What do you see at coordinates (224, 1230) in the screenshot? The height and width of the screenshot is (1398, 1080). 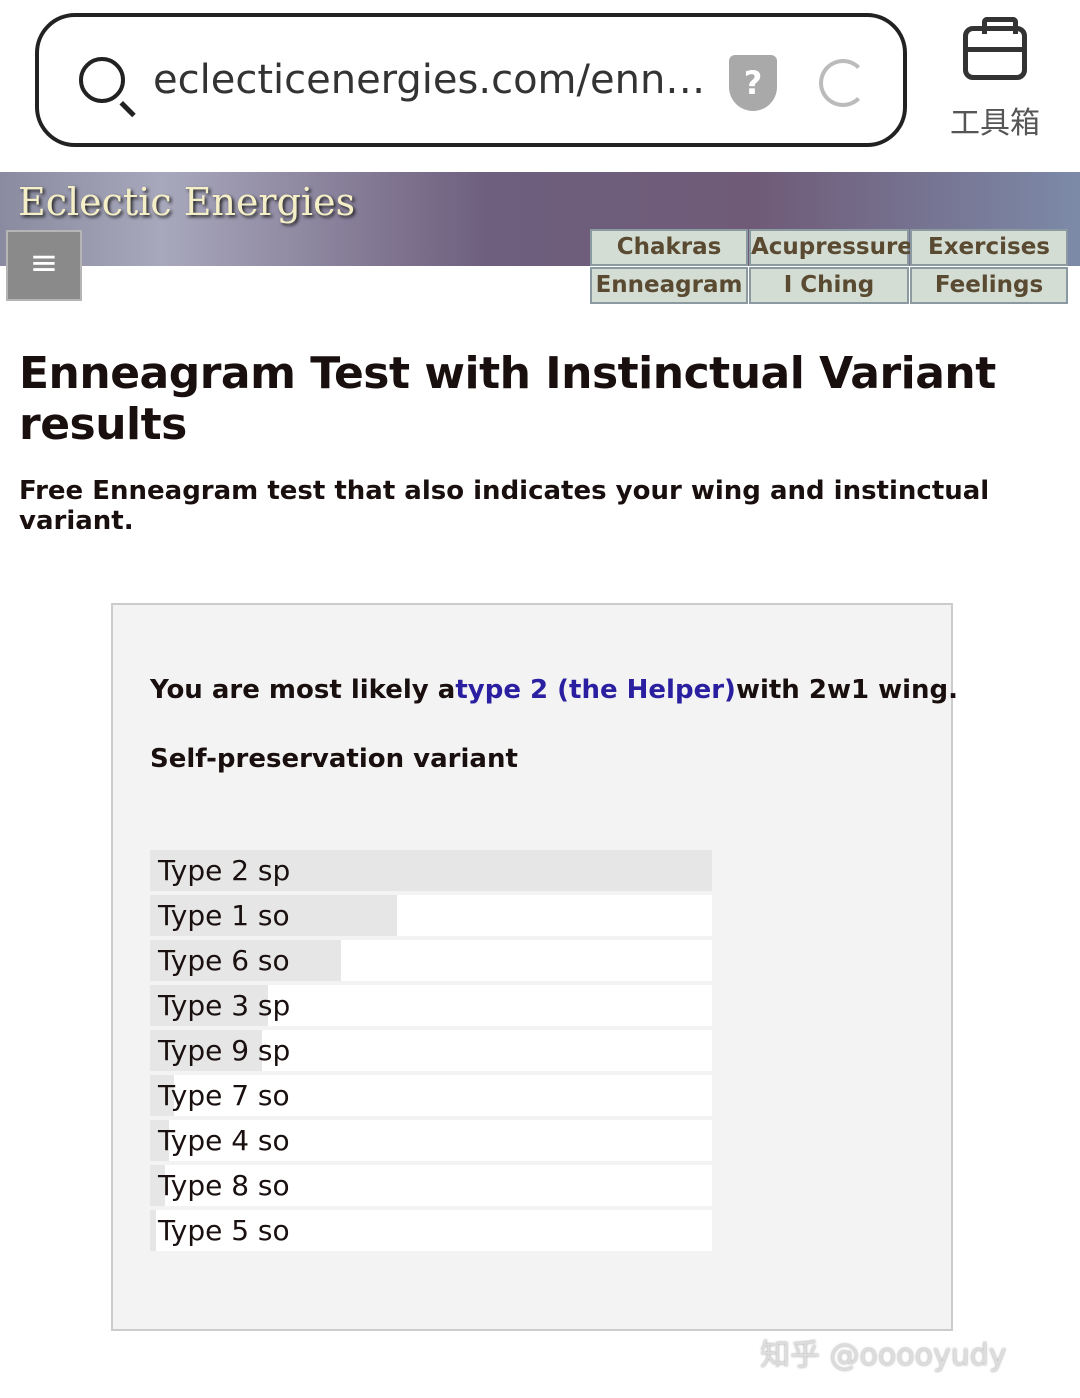 I see `score-label: Type 5 so` at bounding box center [224, 1230].